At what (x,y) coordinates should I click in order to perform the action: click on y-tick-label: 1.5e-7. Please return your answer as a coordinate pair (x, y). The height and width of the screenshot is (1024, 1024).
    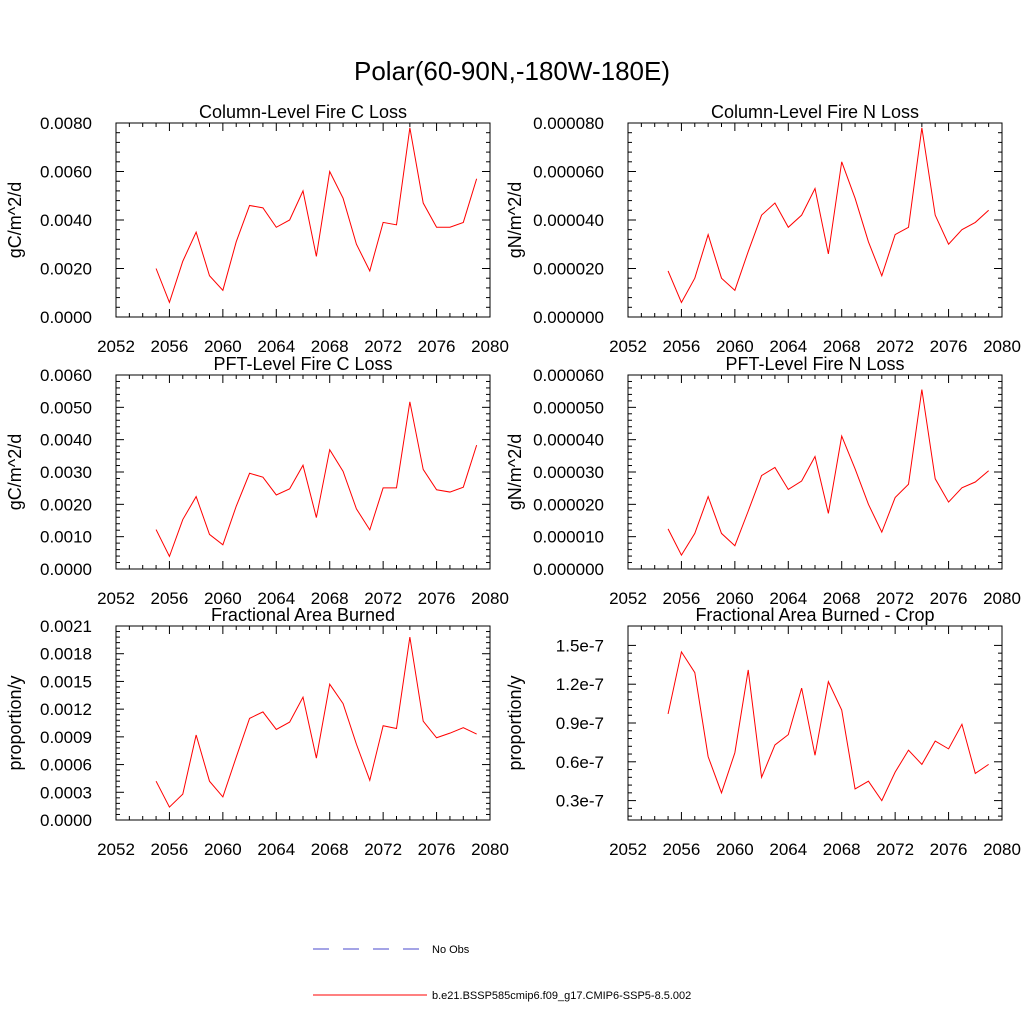
    Looking at the image, I should click on (580, 645).